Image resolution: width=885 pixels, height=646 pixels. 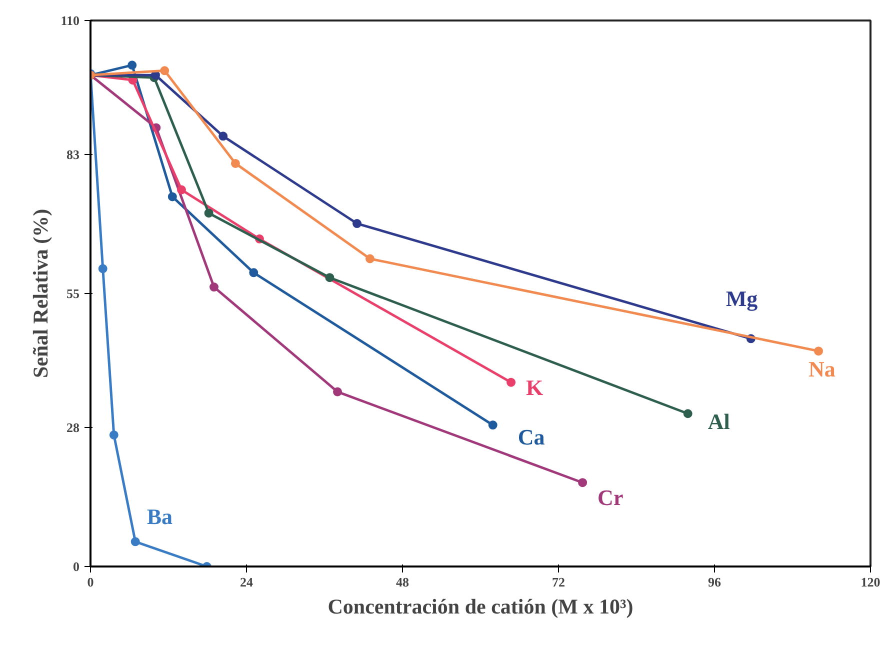 I want to click on y-tick-label: 28, so click(x=73, y=428).